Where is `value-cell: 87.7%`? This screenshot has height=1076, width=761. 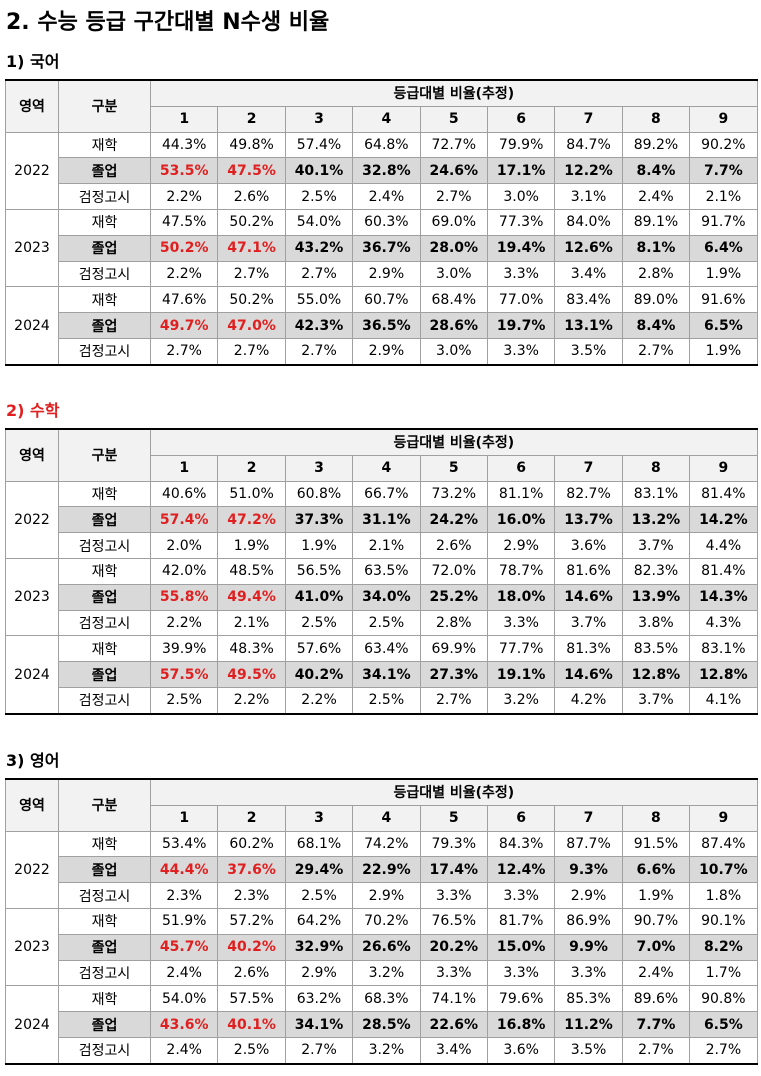
value-cell: 87.7% is located at coordinates (588, 844).